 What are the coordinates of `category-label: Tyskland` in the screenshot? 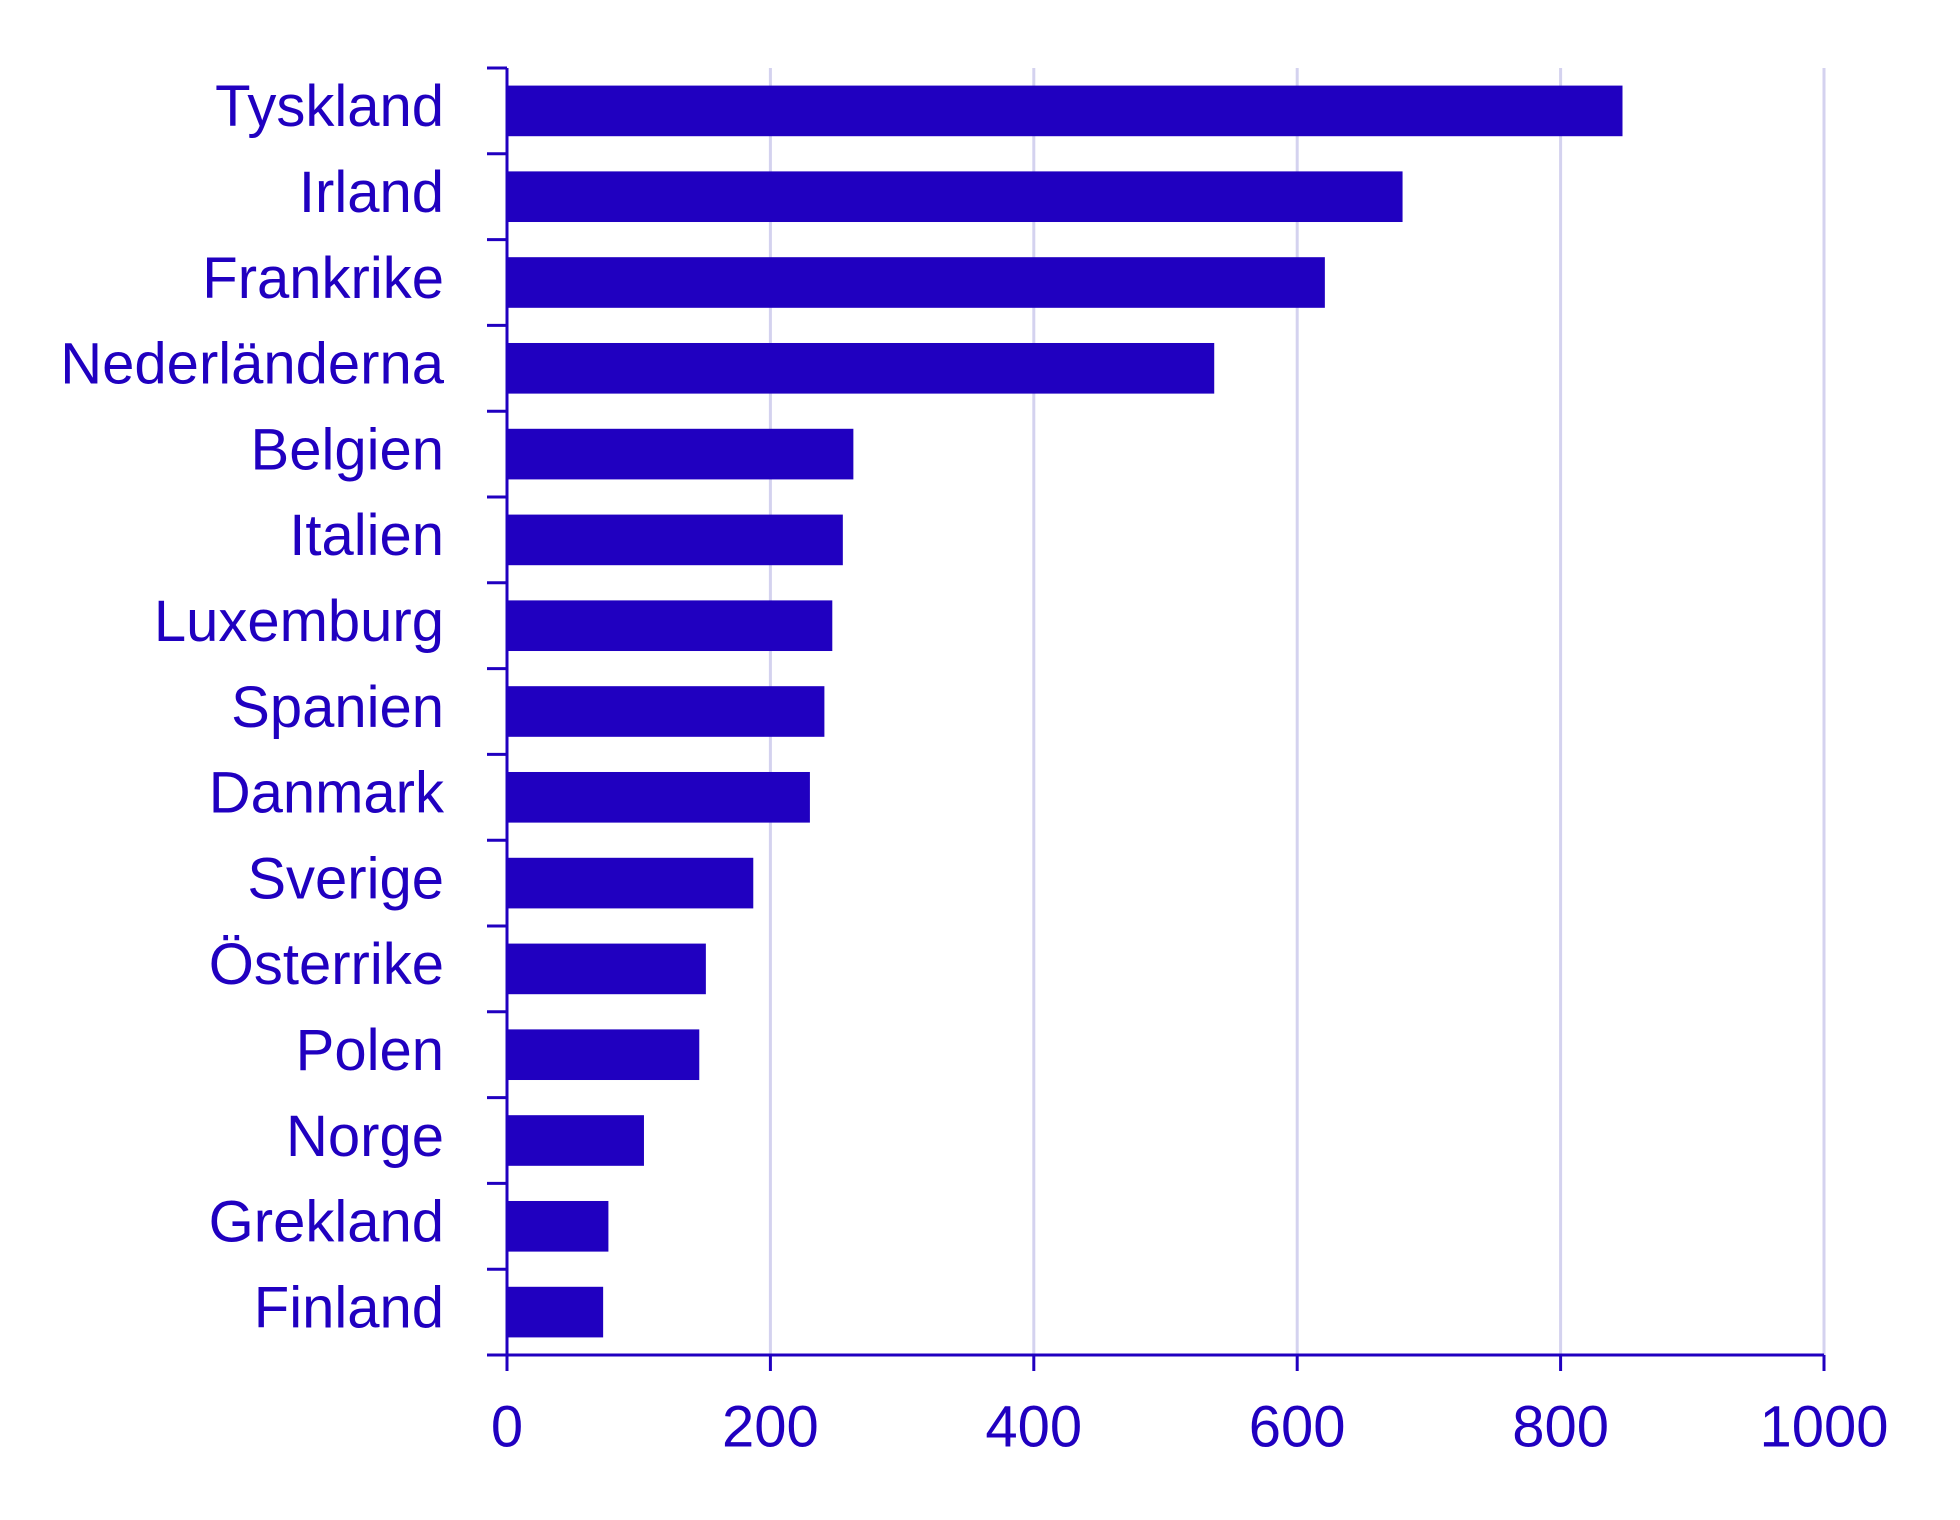 It's located at (329, 106).